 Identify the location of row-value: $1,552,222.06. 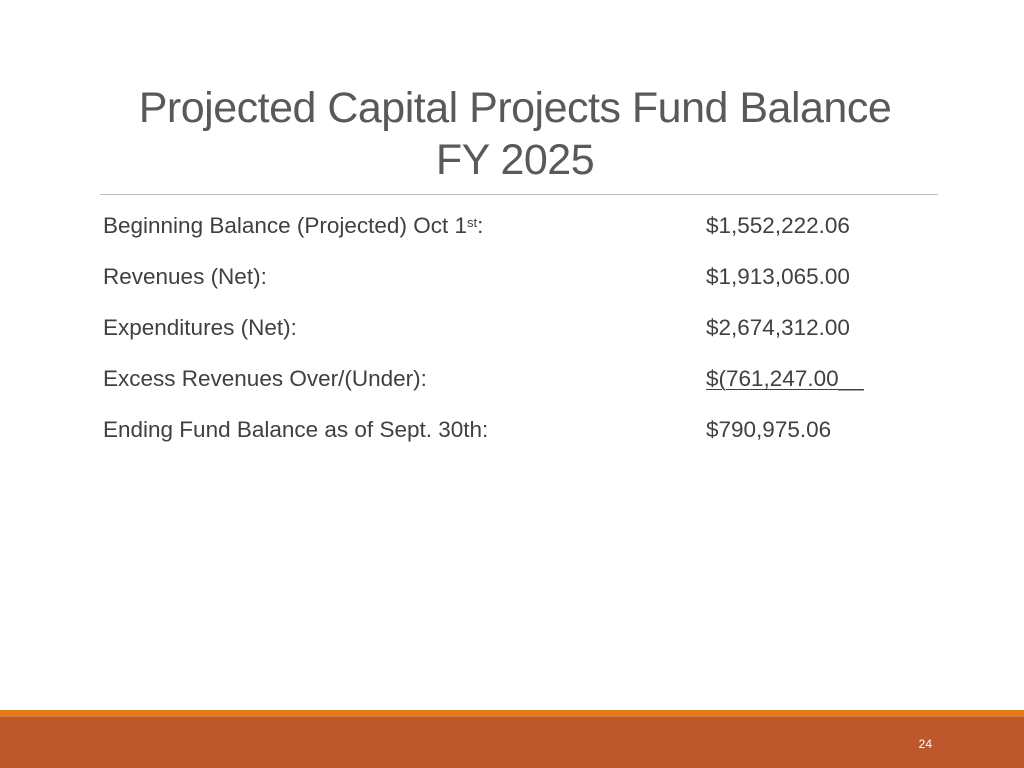
(778, 225).